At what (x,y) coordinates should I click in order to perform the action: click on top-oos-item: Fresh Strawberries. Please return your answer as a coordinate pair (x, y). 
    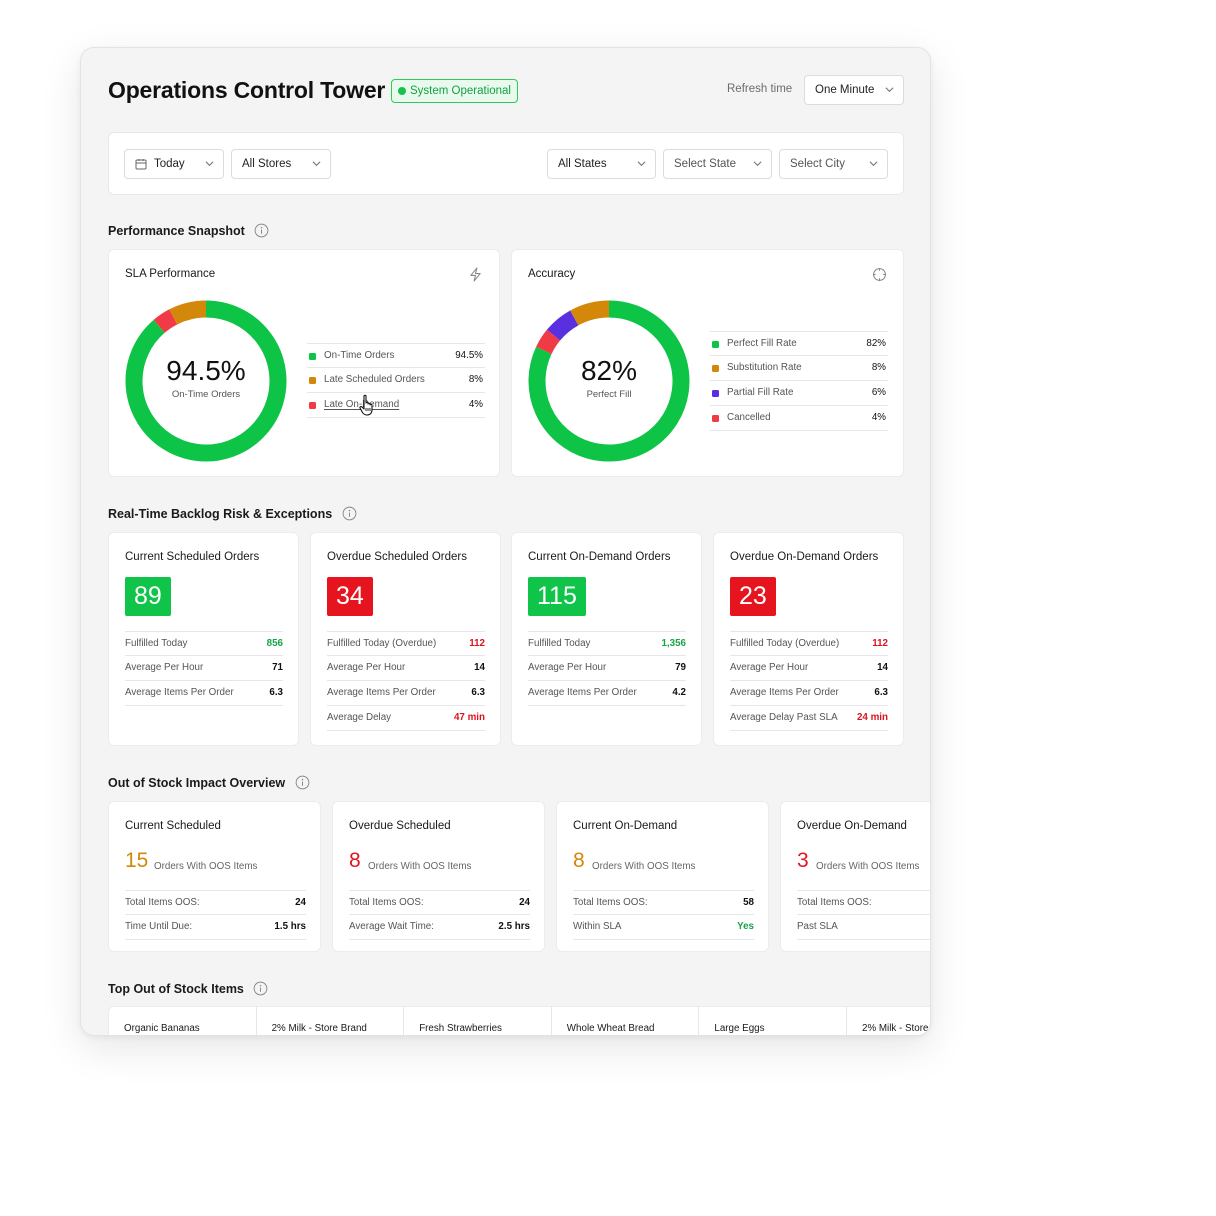
    Looking at the image, I should click on (478, 1021).